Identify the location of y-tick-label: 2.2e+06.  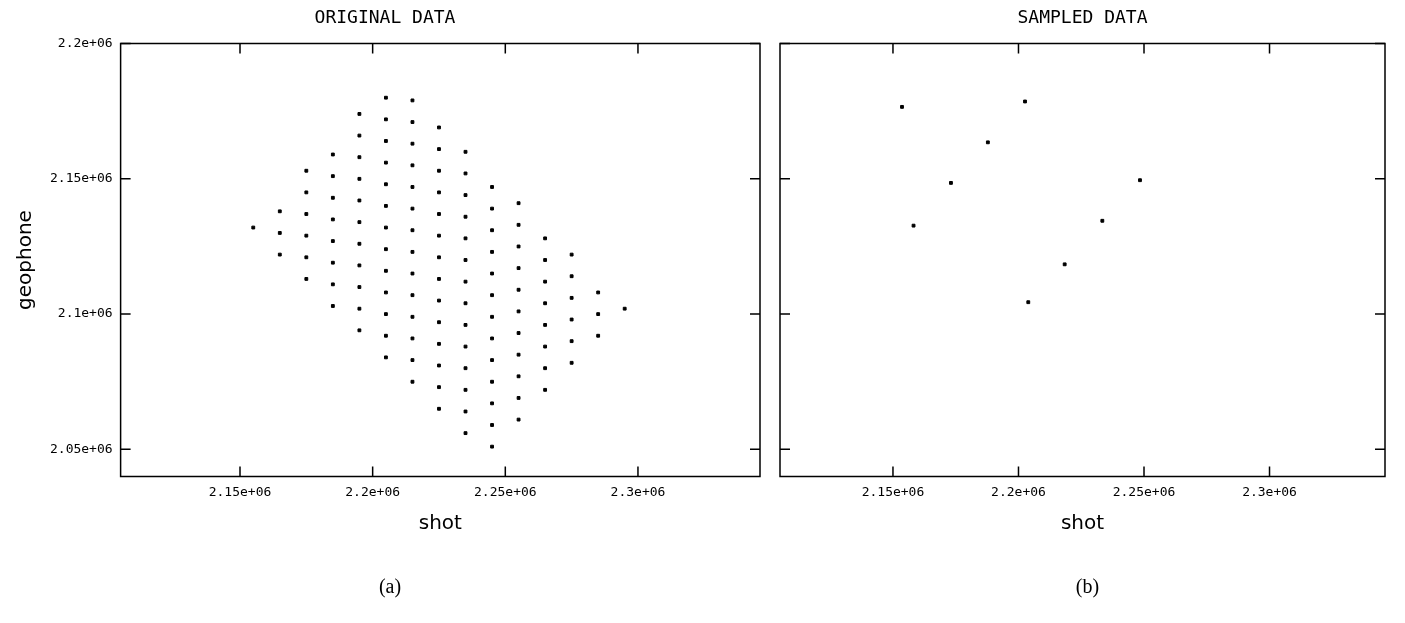
(85, 42).